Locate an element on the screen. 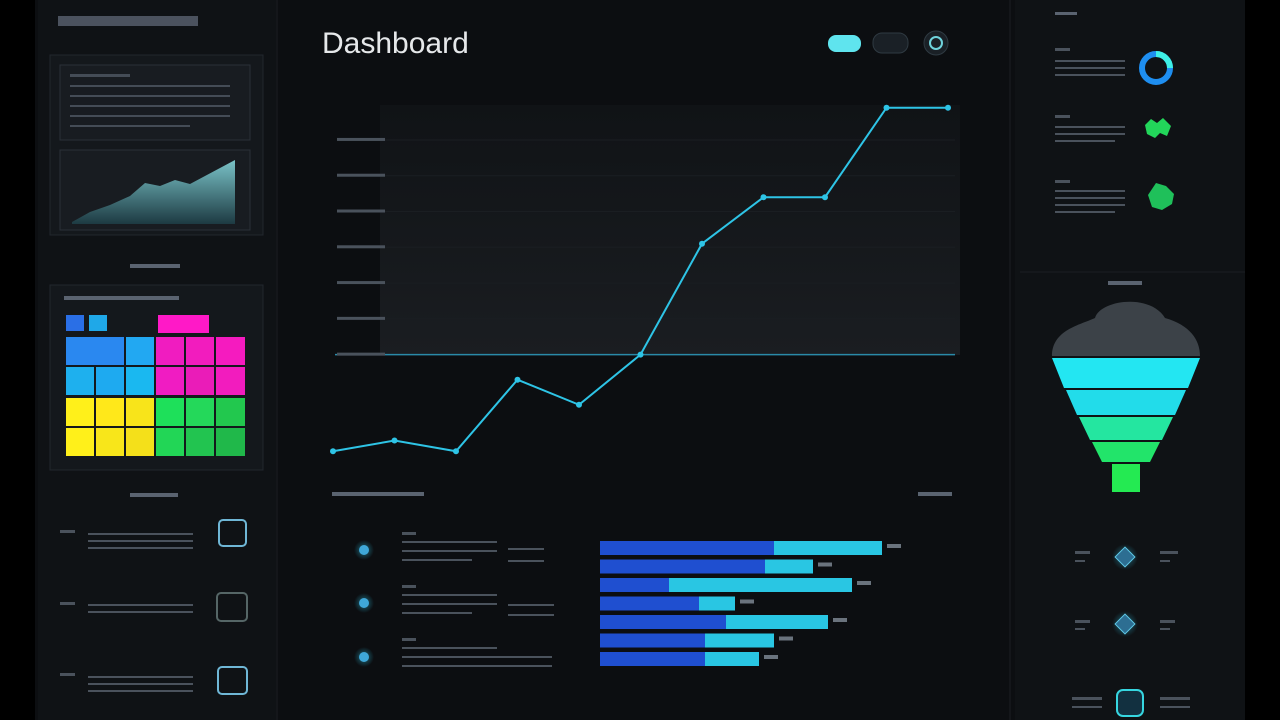  table-lines is located at coordinates (150, 100).